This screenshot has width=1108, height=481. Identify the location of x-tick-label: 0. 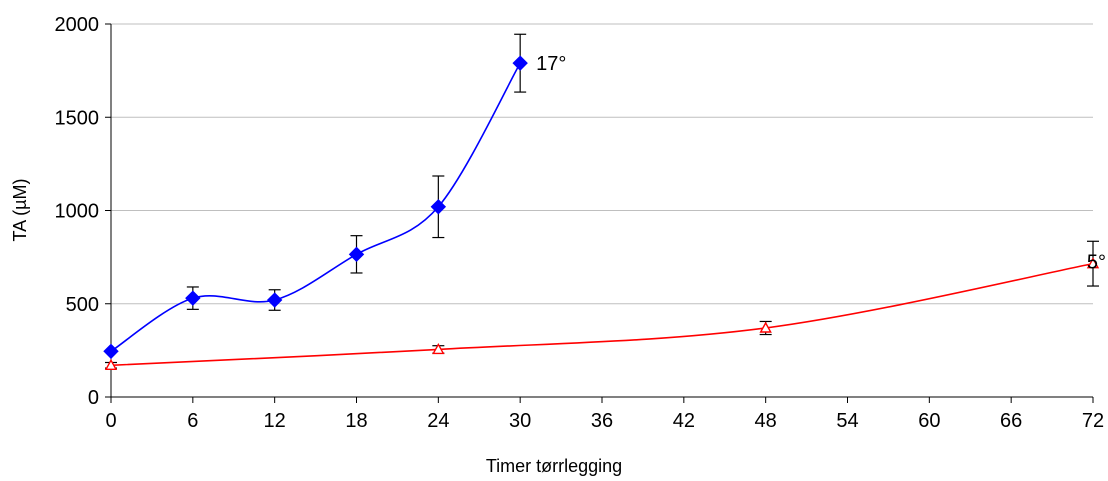
(110, 421).